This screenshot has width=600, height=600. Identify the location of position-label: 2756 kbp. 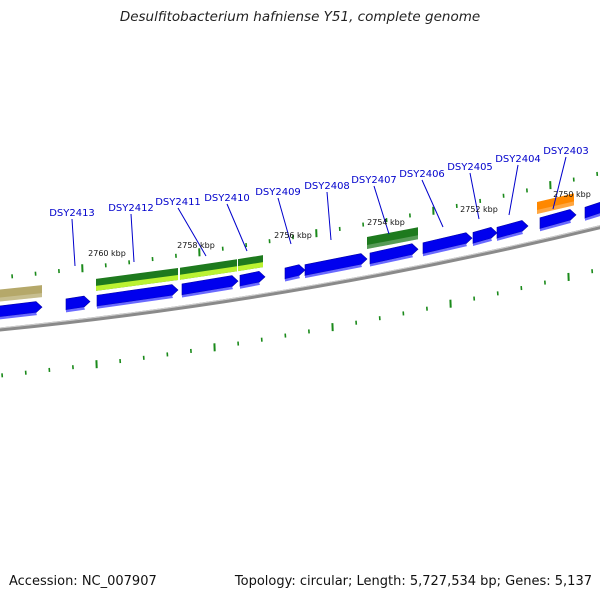
(293, 235).